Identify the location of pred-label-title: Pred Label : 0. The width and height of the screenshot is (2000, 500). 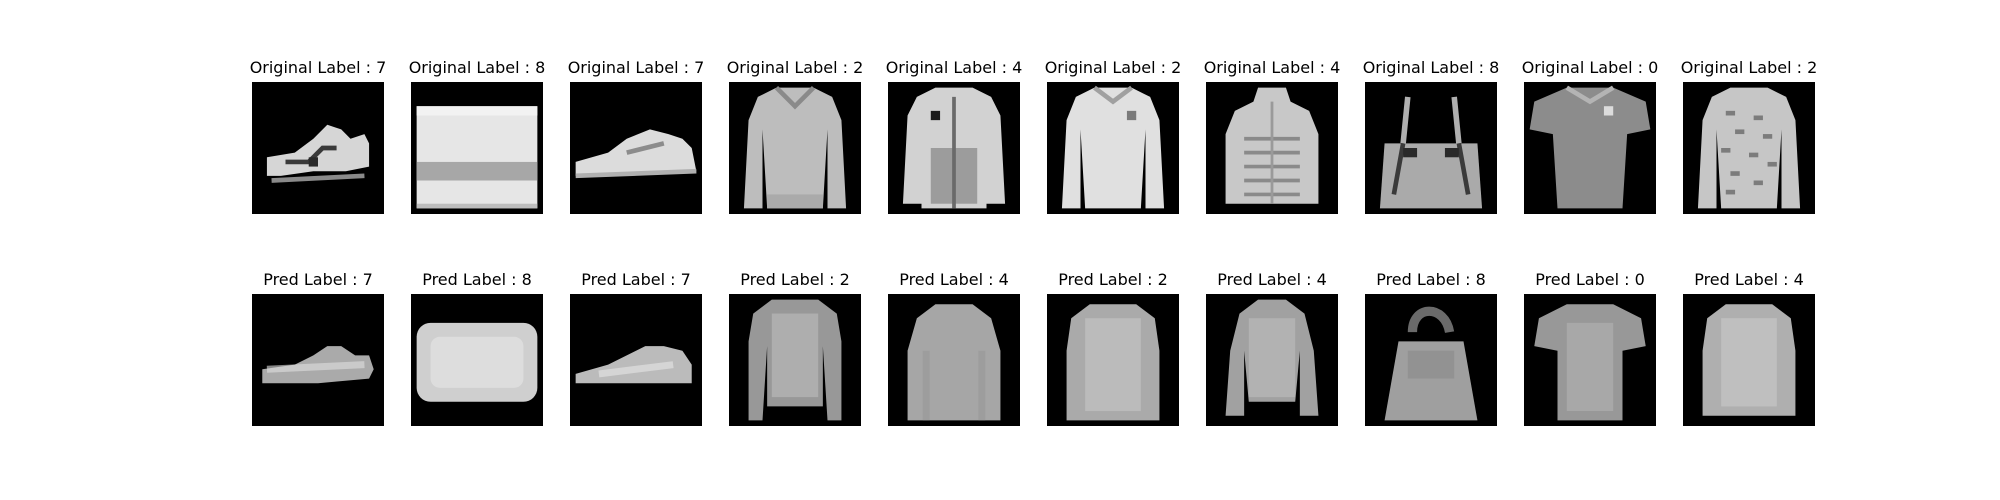
(1590, 279).